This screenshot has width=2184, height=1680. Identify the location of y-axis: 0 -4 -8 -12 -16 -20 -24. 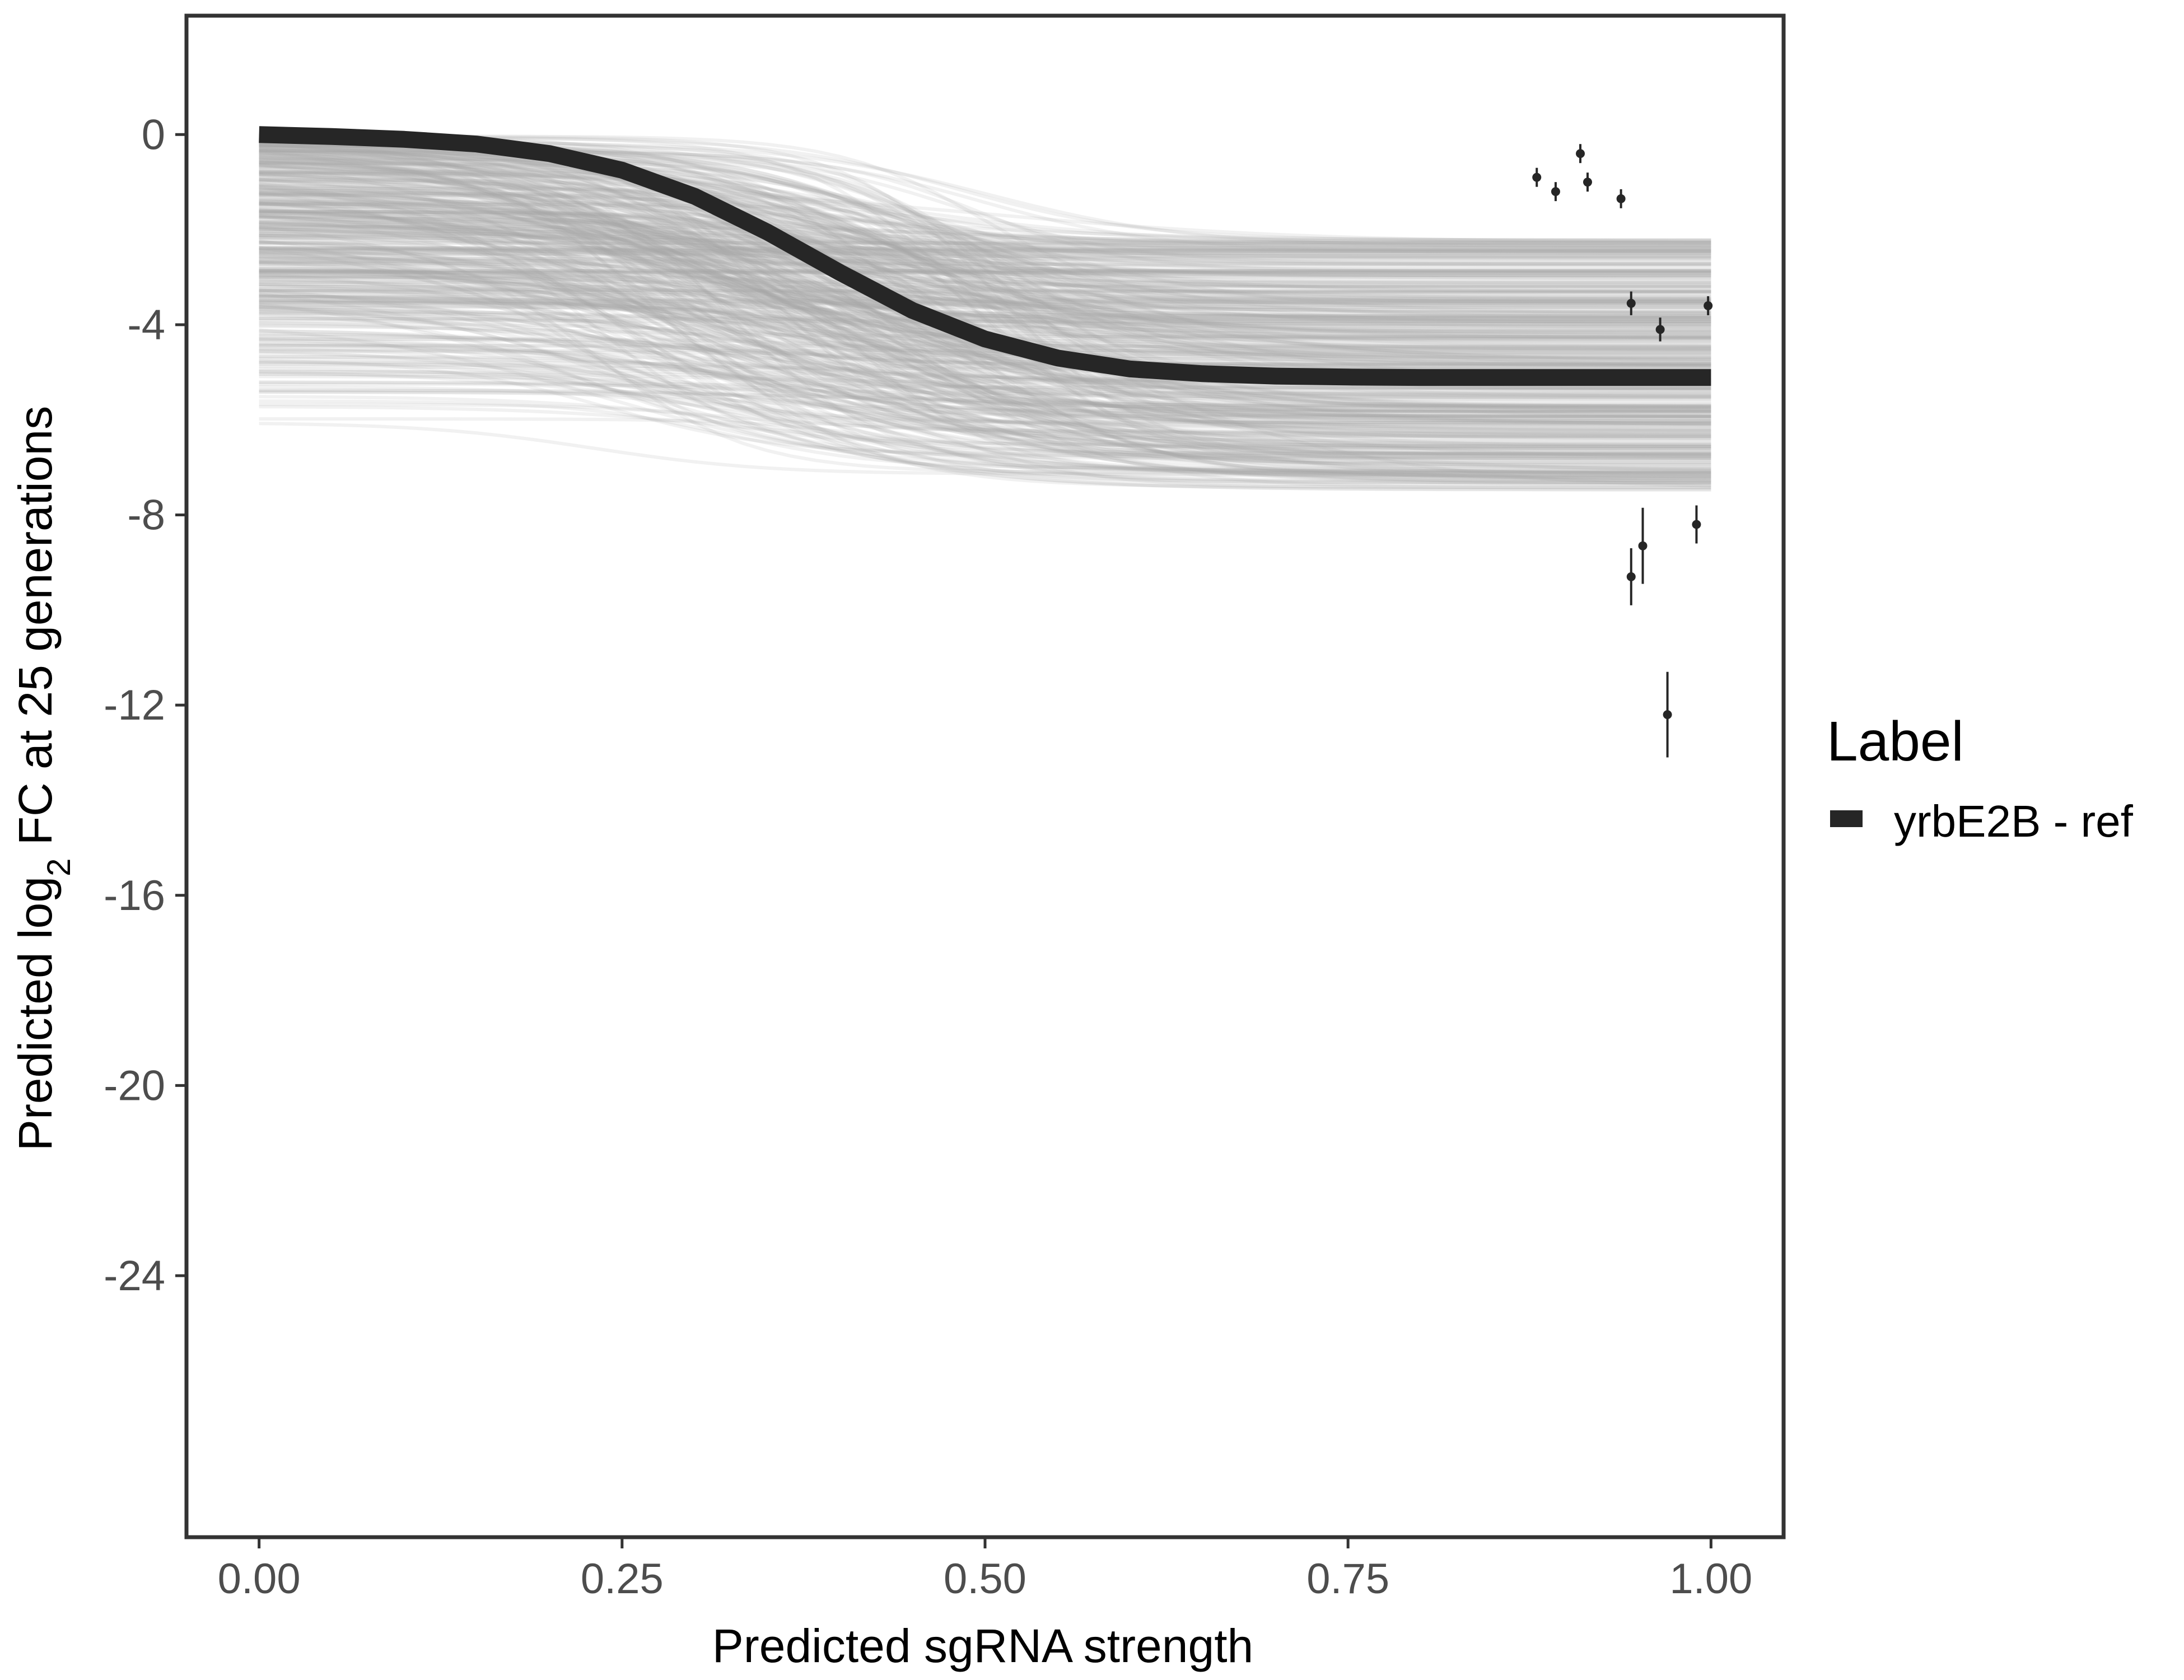
(145, 706).